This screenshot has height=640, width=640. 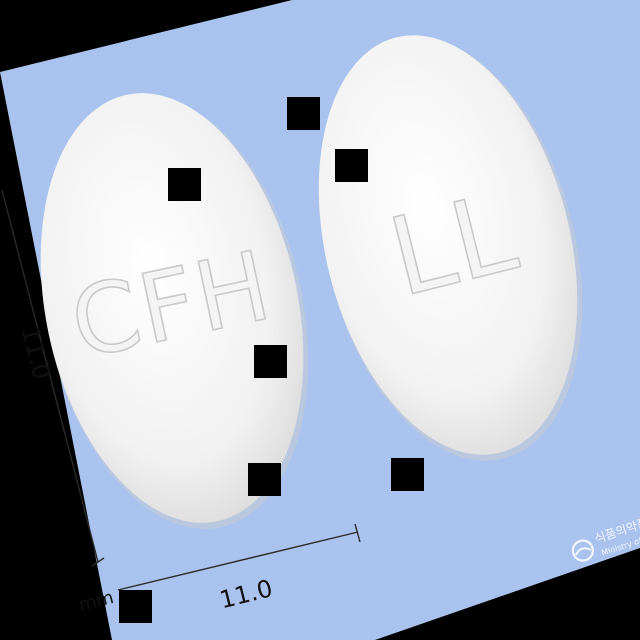 What do you see at coordinates (582, 550) in the screenshot?
I see `ministry-logo-icon` at bounding box center [582, 550].